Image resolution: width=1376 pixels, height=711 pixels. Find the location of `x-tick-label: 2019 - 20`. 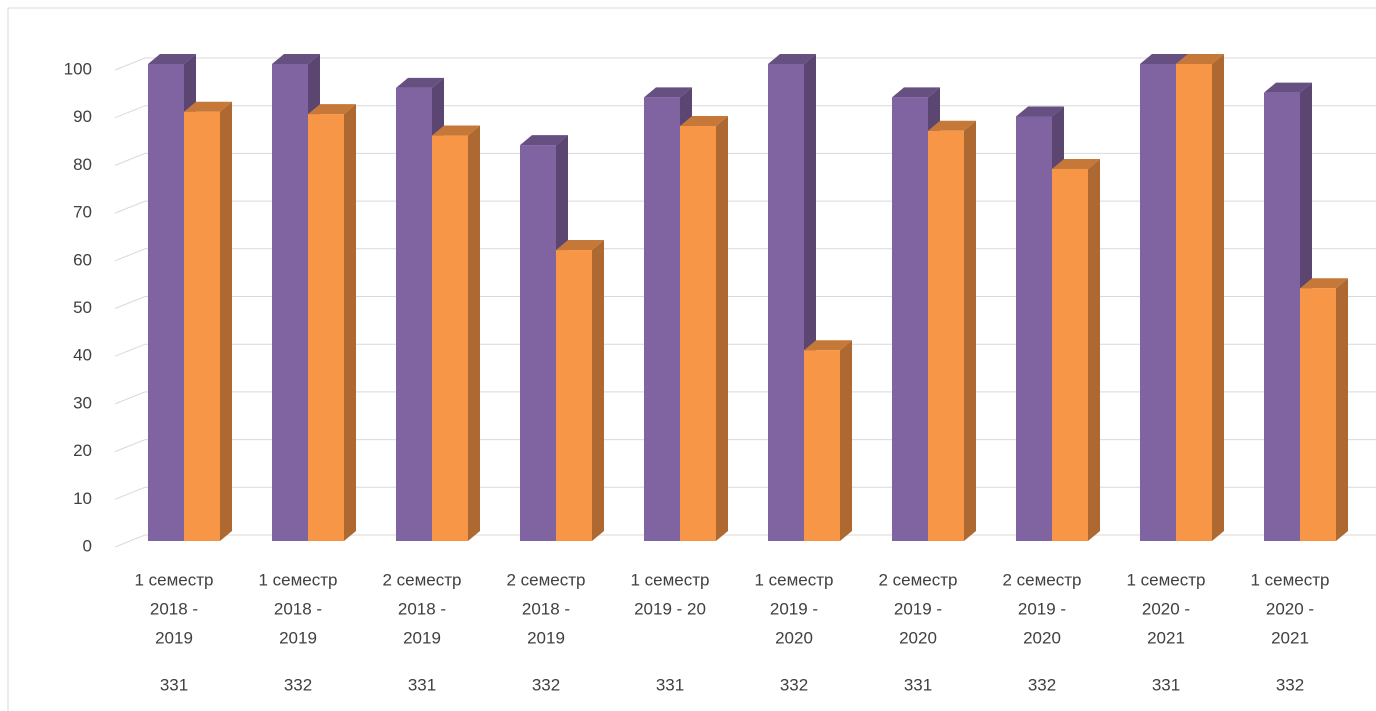

x-tick-label: 2019 - 20 is located at coordinates (670, 608).